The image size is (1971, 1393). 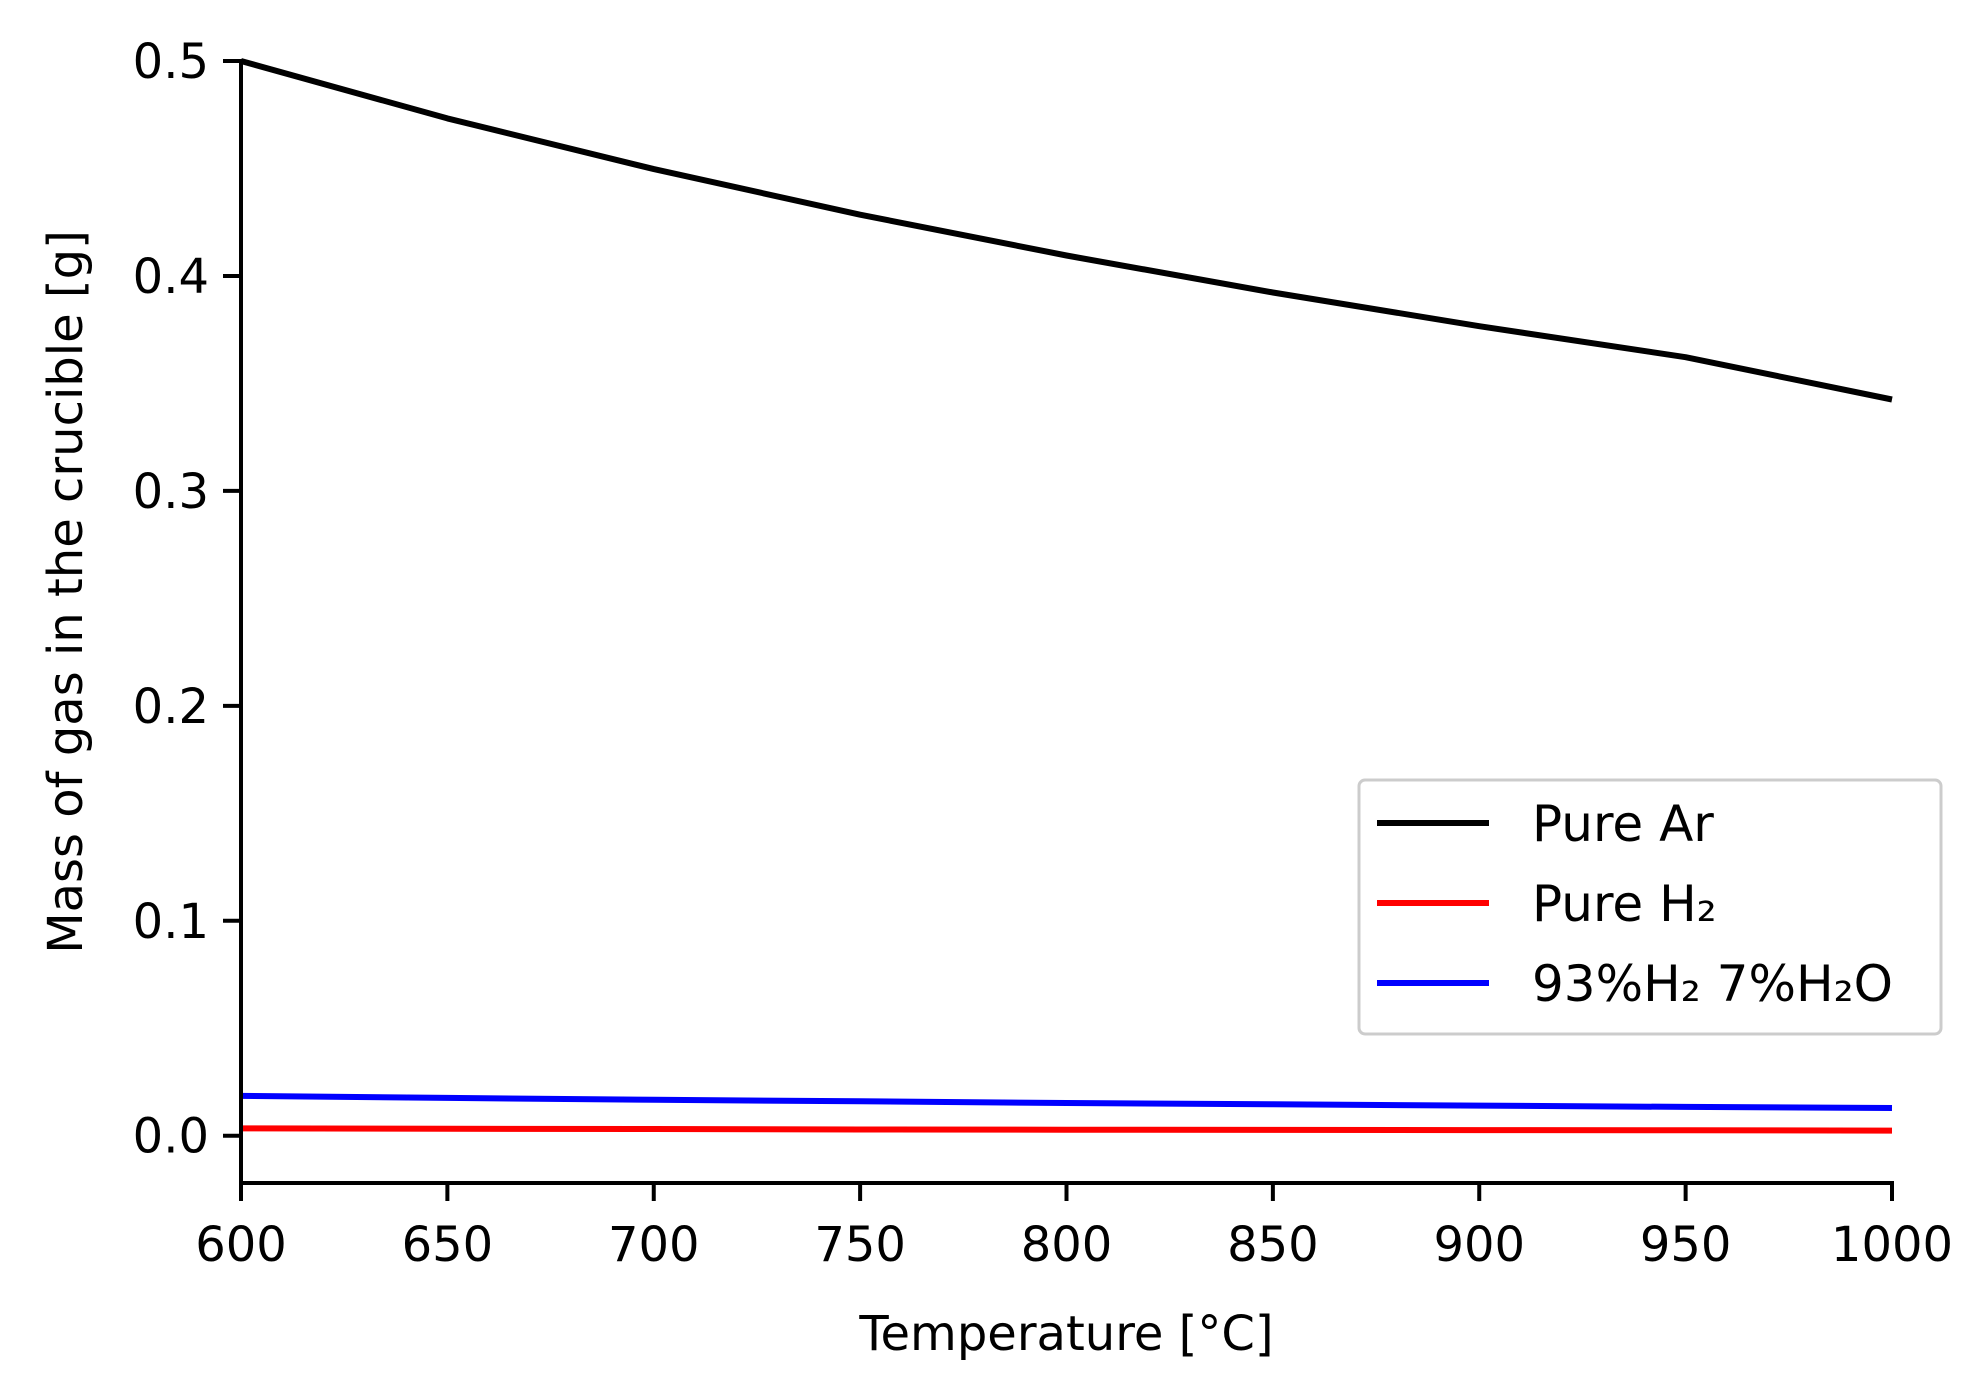 I want to click on legend-box, so click(x=1650, y=907).